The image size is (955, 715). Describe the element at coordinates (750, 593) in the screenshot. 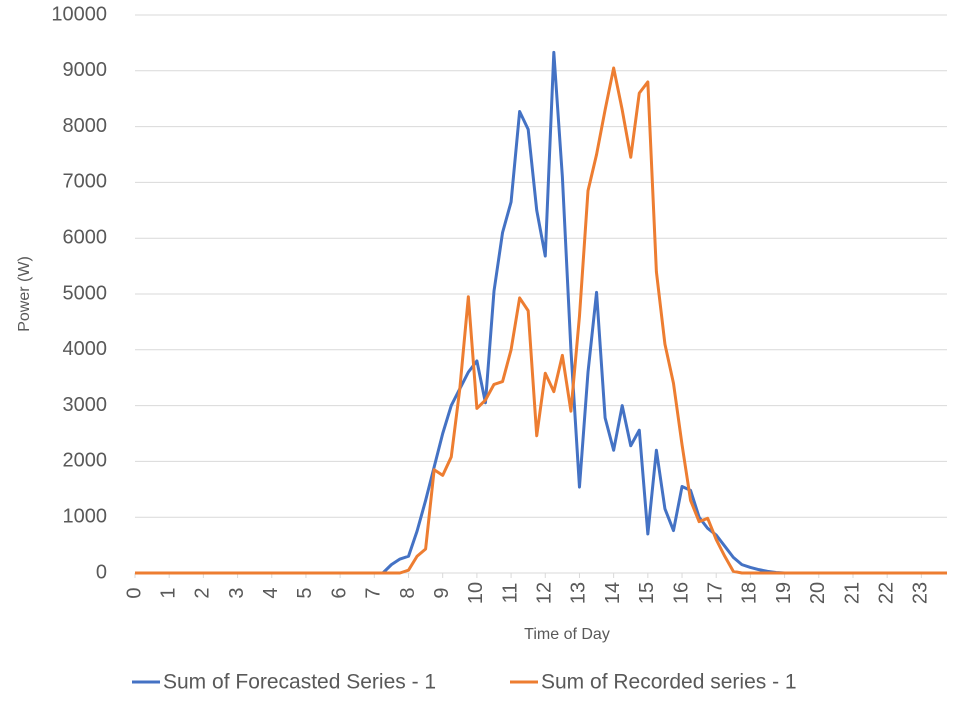

I see `x-tick-label: 18` at that location.